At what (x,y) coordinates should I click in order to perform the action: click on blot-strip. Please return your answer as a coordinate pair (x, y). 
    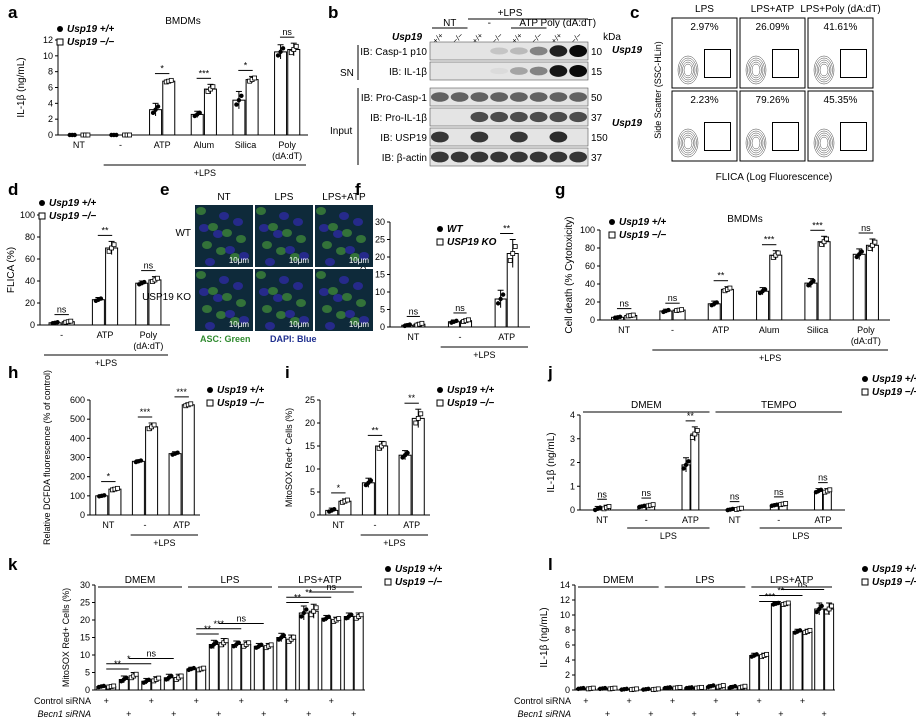
    Looking at the image, I should click on (509, 157).